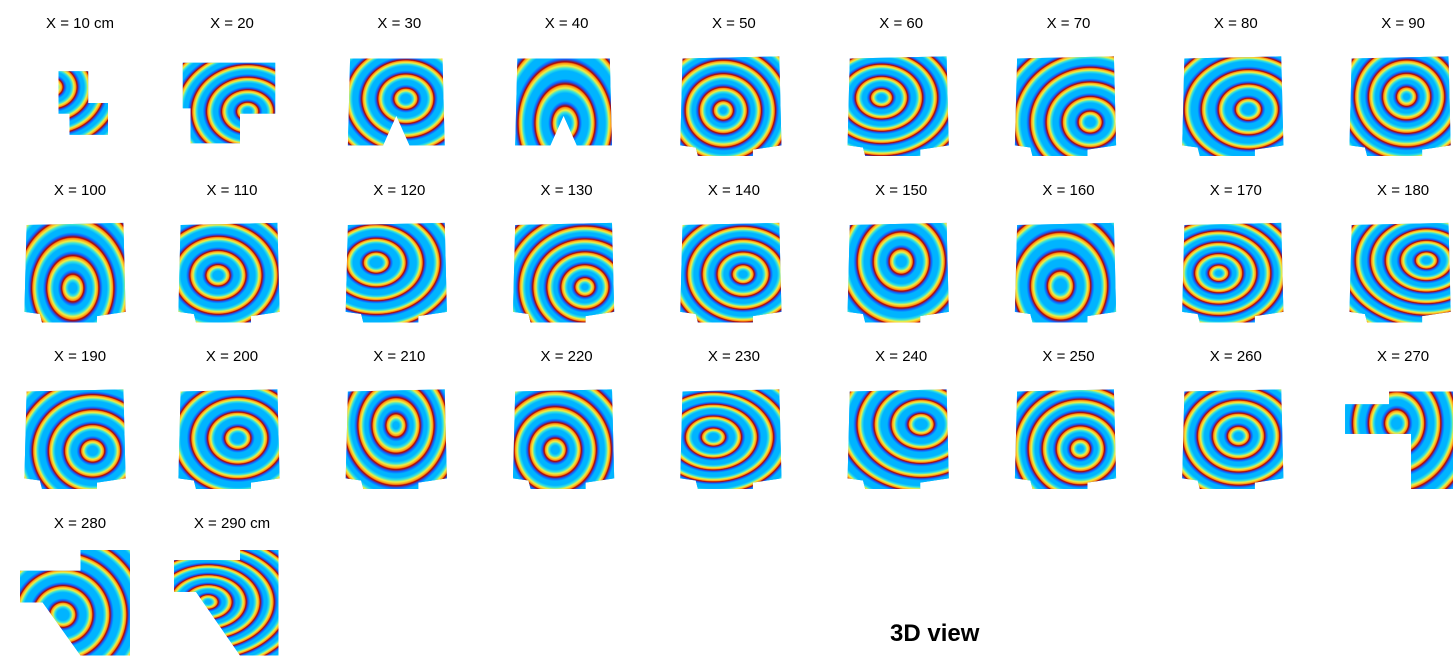 This screenshot has width=1453, height=656. I want to click on slice-label: X = 270, so click(1403, 356).